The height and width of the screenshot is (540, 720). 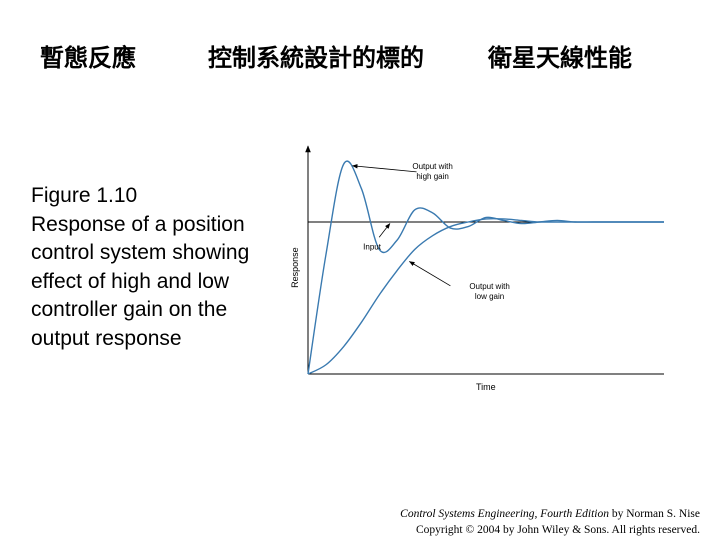 I want to click on annotation-low-gain-line-2: low gain, so click(x=489, y=296).